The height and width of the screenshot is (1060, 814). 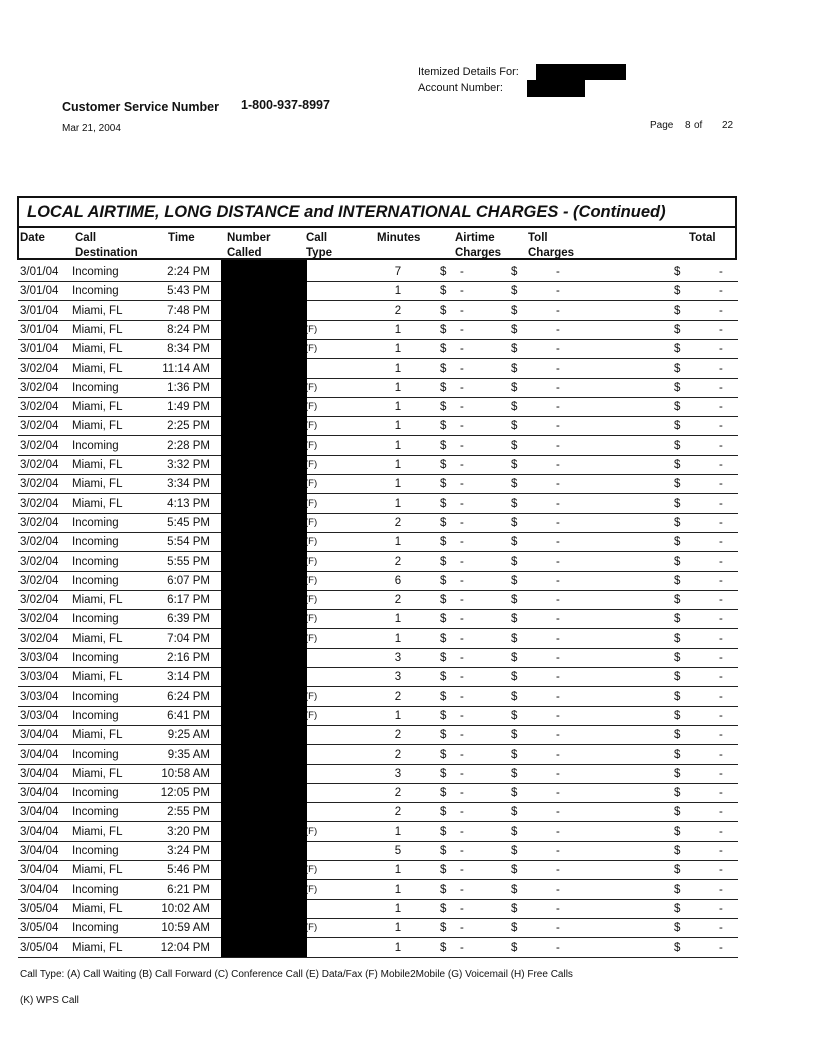 What do you see at coordinates (475, 238) in the screenshot?
I see `col-airtime-l1: Airtime` at bounding box center [475, 238].